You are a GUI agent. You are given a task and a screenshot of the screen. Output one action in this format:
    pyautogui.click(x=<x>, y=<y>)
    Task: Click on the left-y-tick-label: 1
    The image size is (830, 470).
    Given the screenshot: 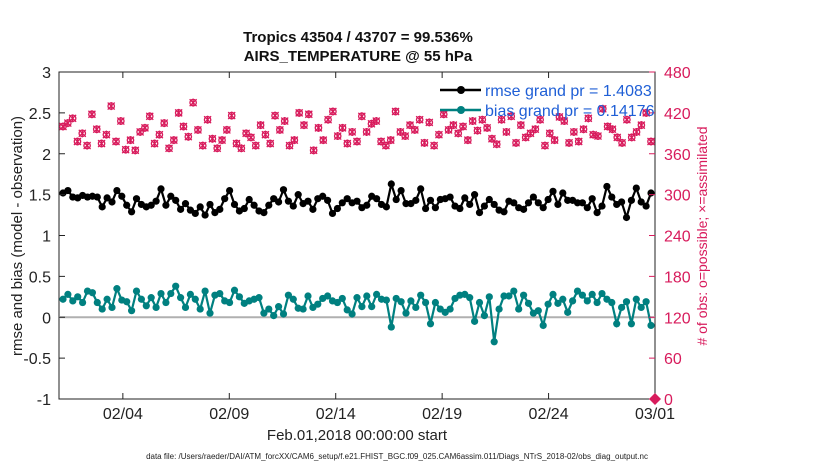 What is the action you would take?
    pyautogui.click(x=46, y=237)
    